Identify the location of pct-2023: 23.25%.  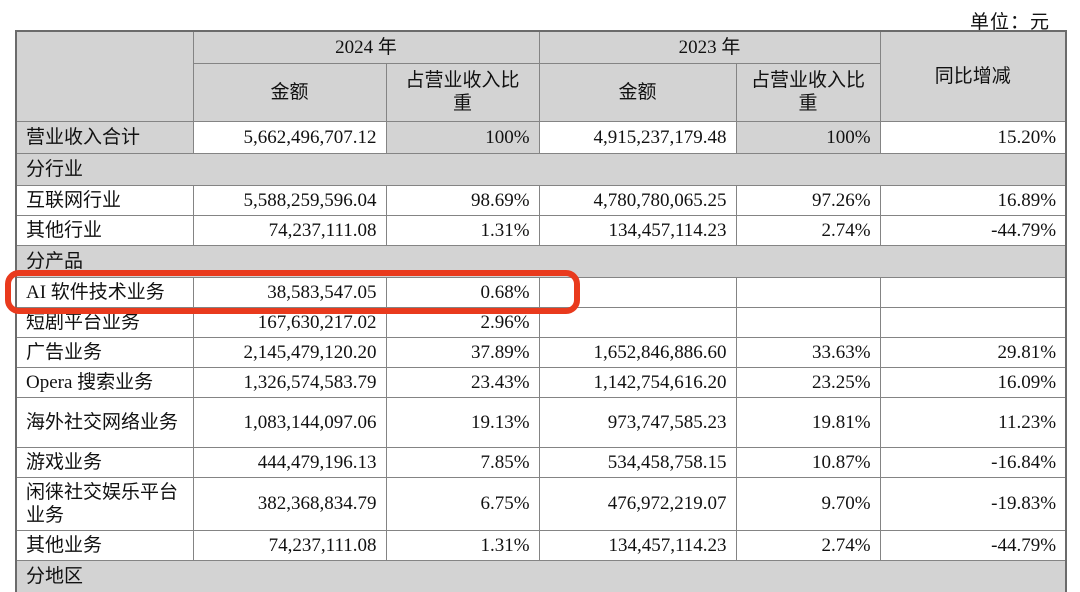
(808, 382).